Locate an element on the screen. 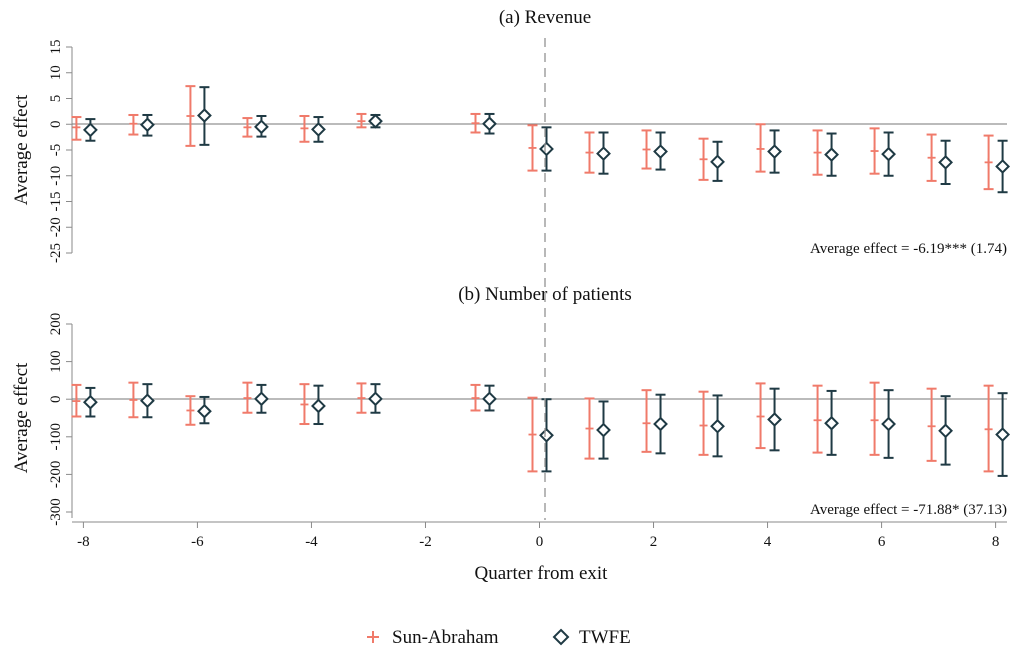 This screenshot has height=650, width=1013. y-tick-label: -20 is located at coordinates (56, 227).